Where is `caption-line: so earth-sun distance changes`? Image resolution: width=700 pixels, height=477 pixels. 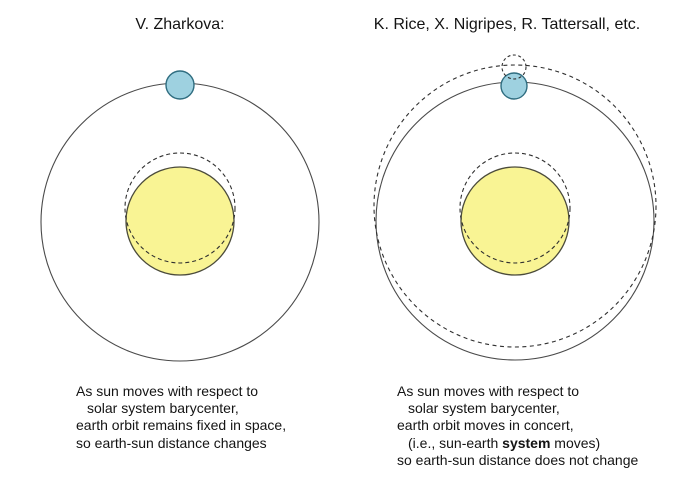
caption-line: so earth-sun distance changes is located at coordinates (171, 442).